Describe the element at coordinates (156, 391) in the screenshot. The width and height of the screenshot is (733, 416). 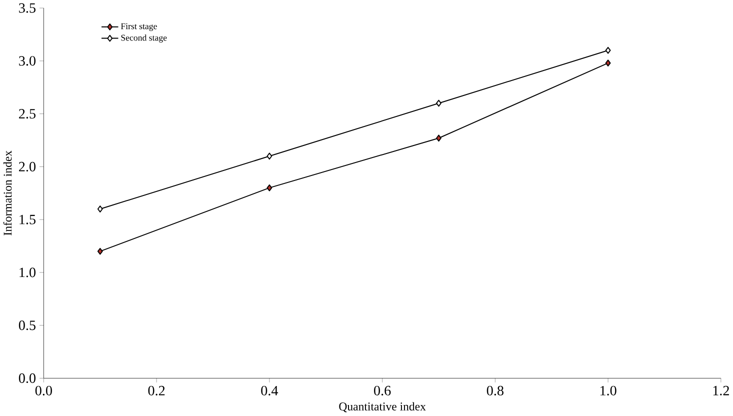
I see `x-tick-label: 0.2` at that location.